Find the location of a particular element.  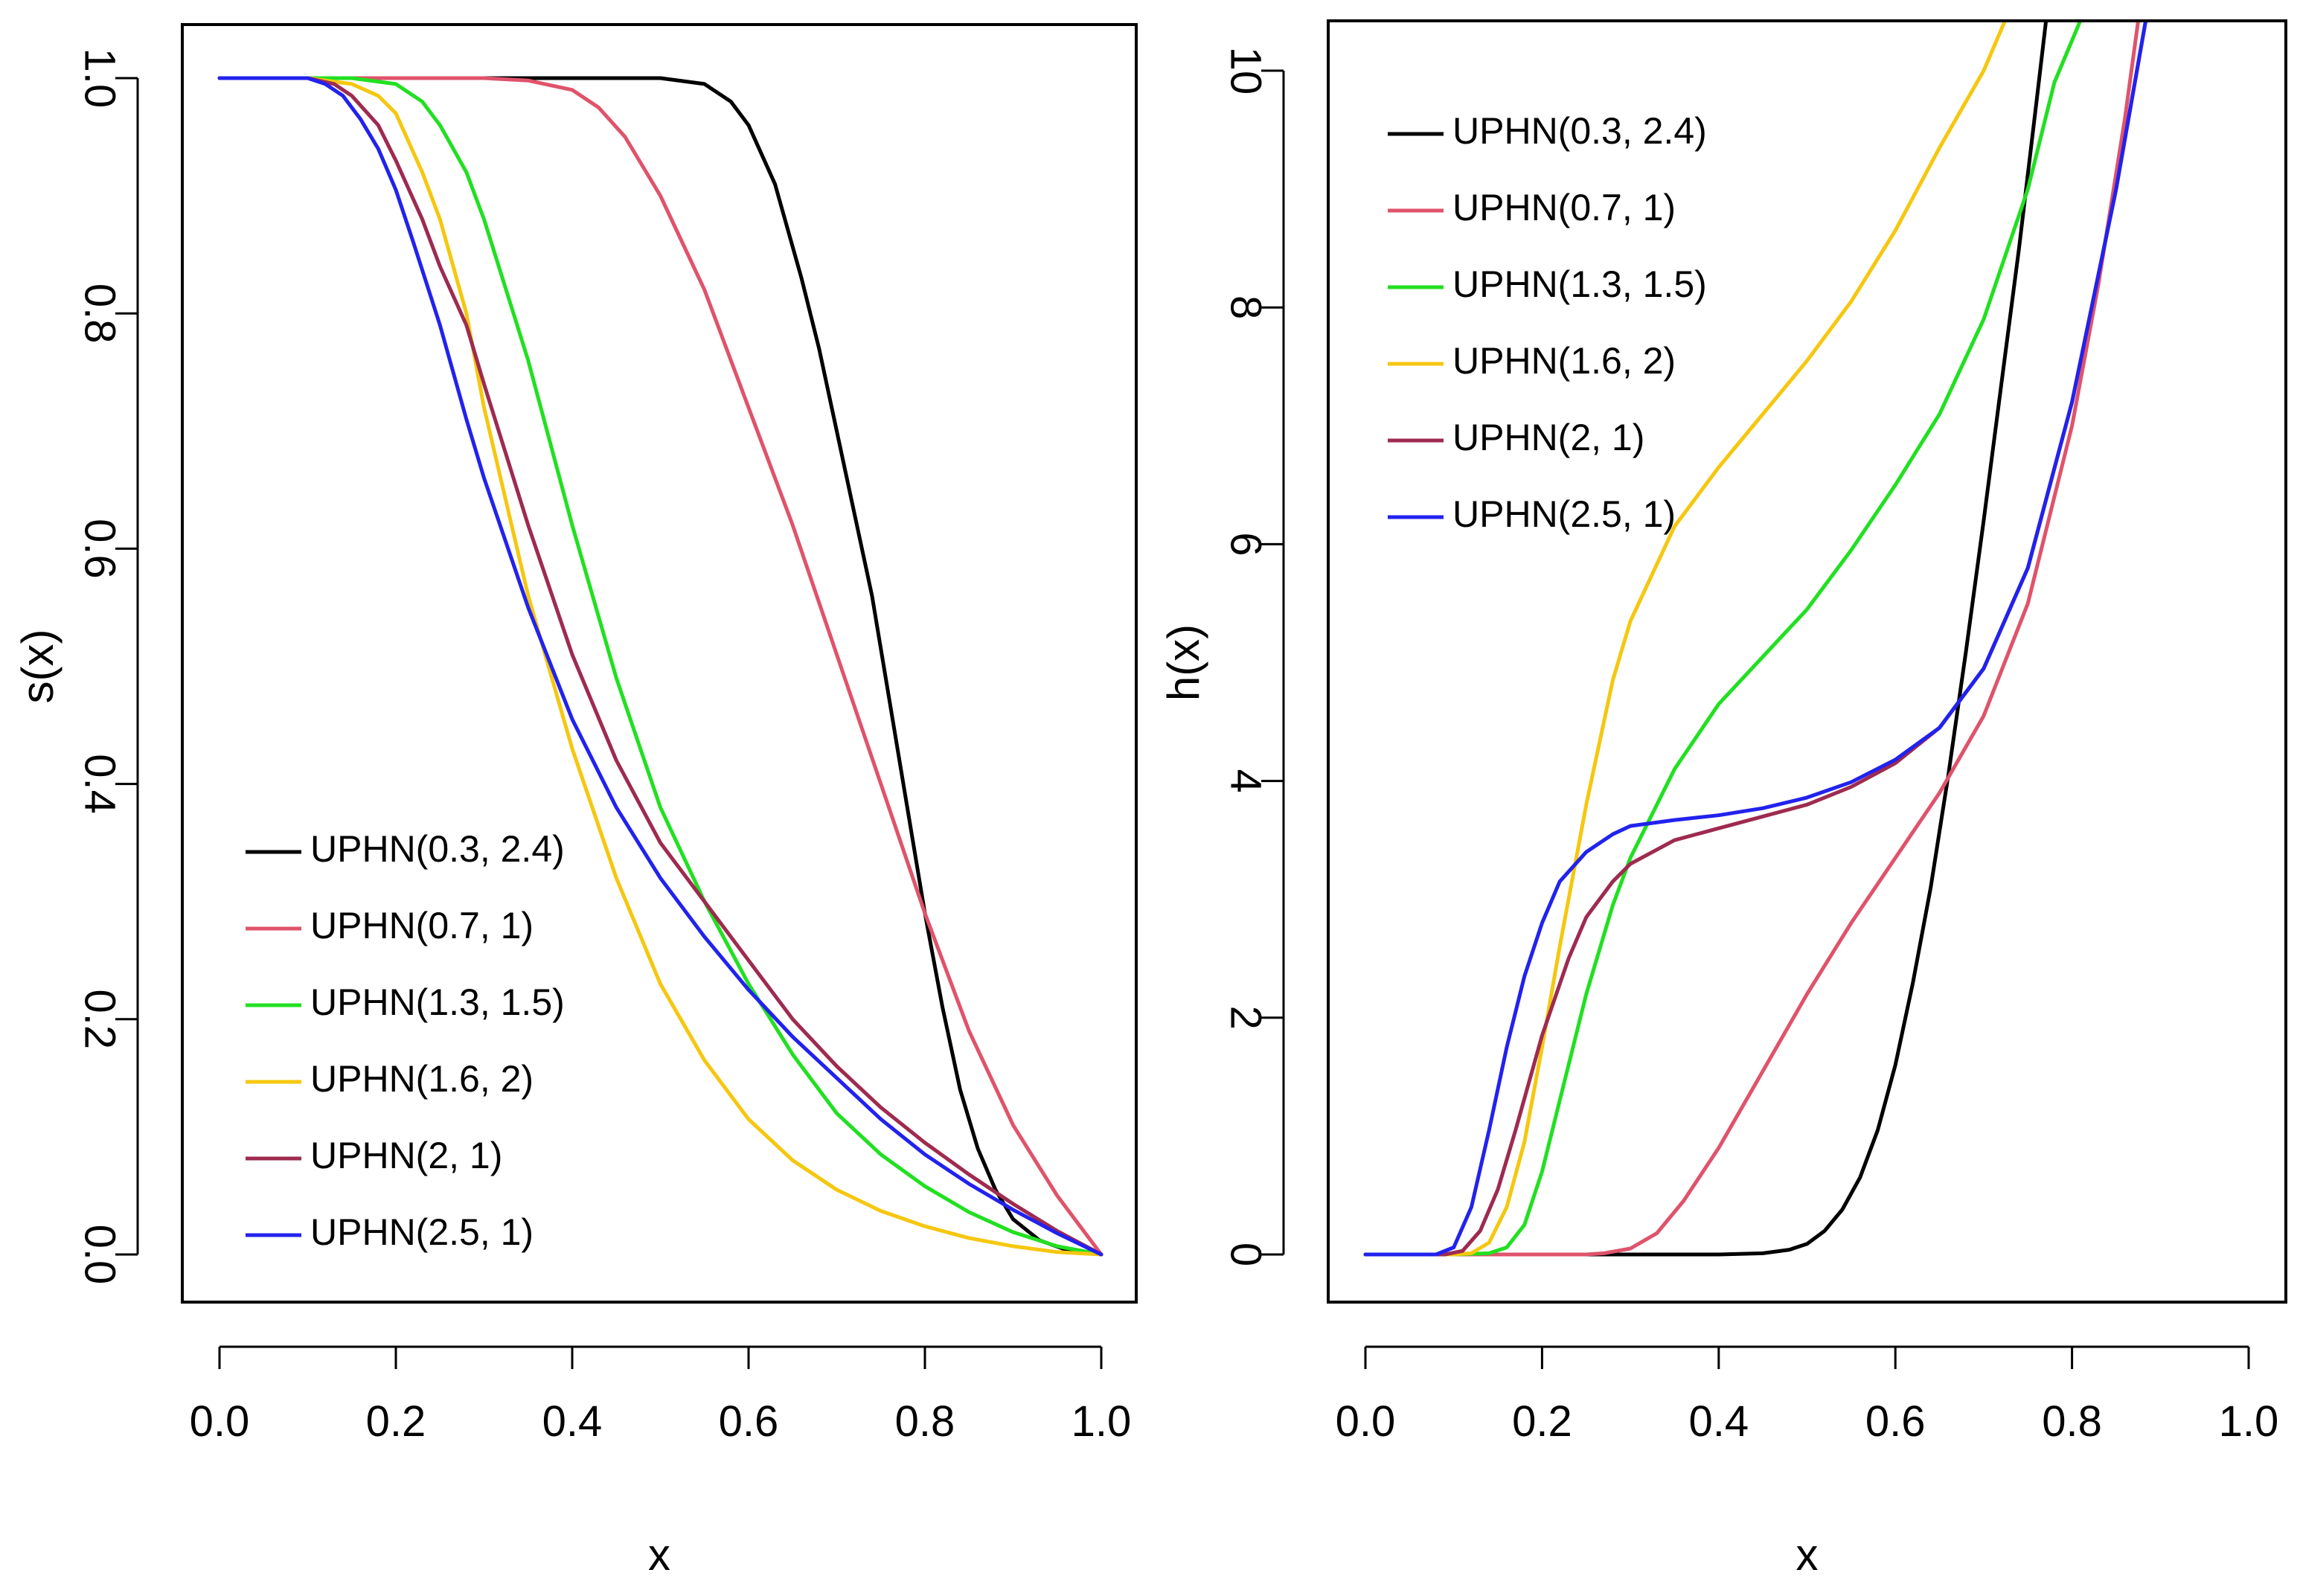

y-tick-label: 0.0 is located at coordinates (100, 1255).